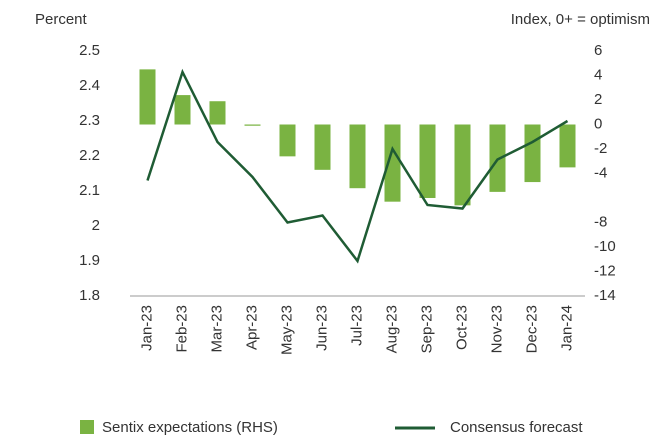 This screenshot has width=655, height=439. I want to click on y-tick-label: 2.4, so click(89, 85).